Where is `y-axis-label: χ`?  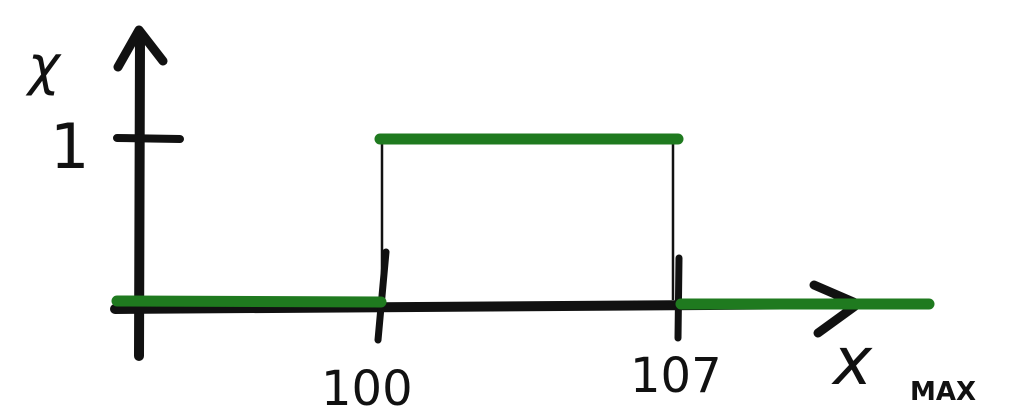
y-axis-label: χ is located at coordinates (43, 65).